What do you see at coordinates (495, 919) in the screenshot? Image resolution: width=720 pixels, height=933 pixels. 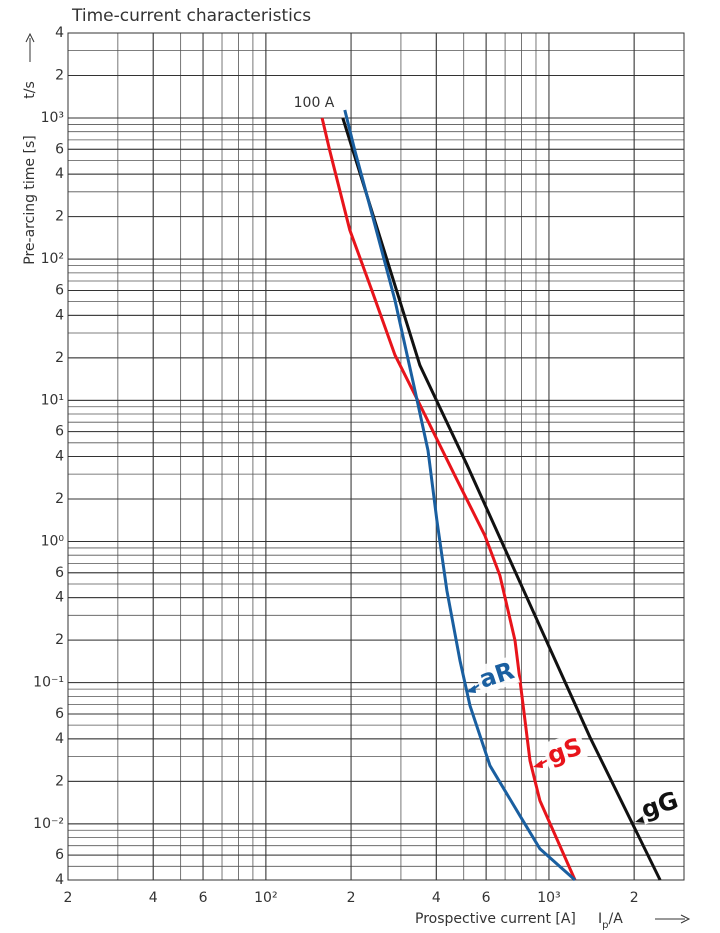 I see `x-axis-label: Prospective current [A]` at bounding box center [495, 919].